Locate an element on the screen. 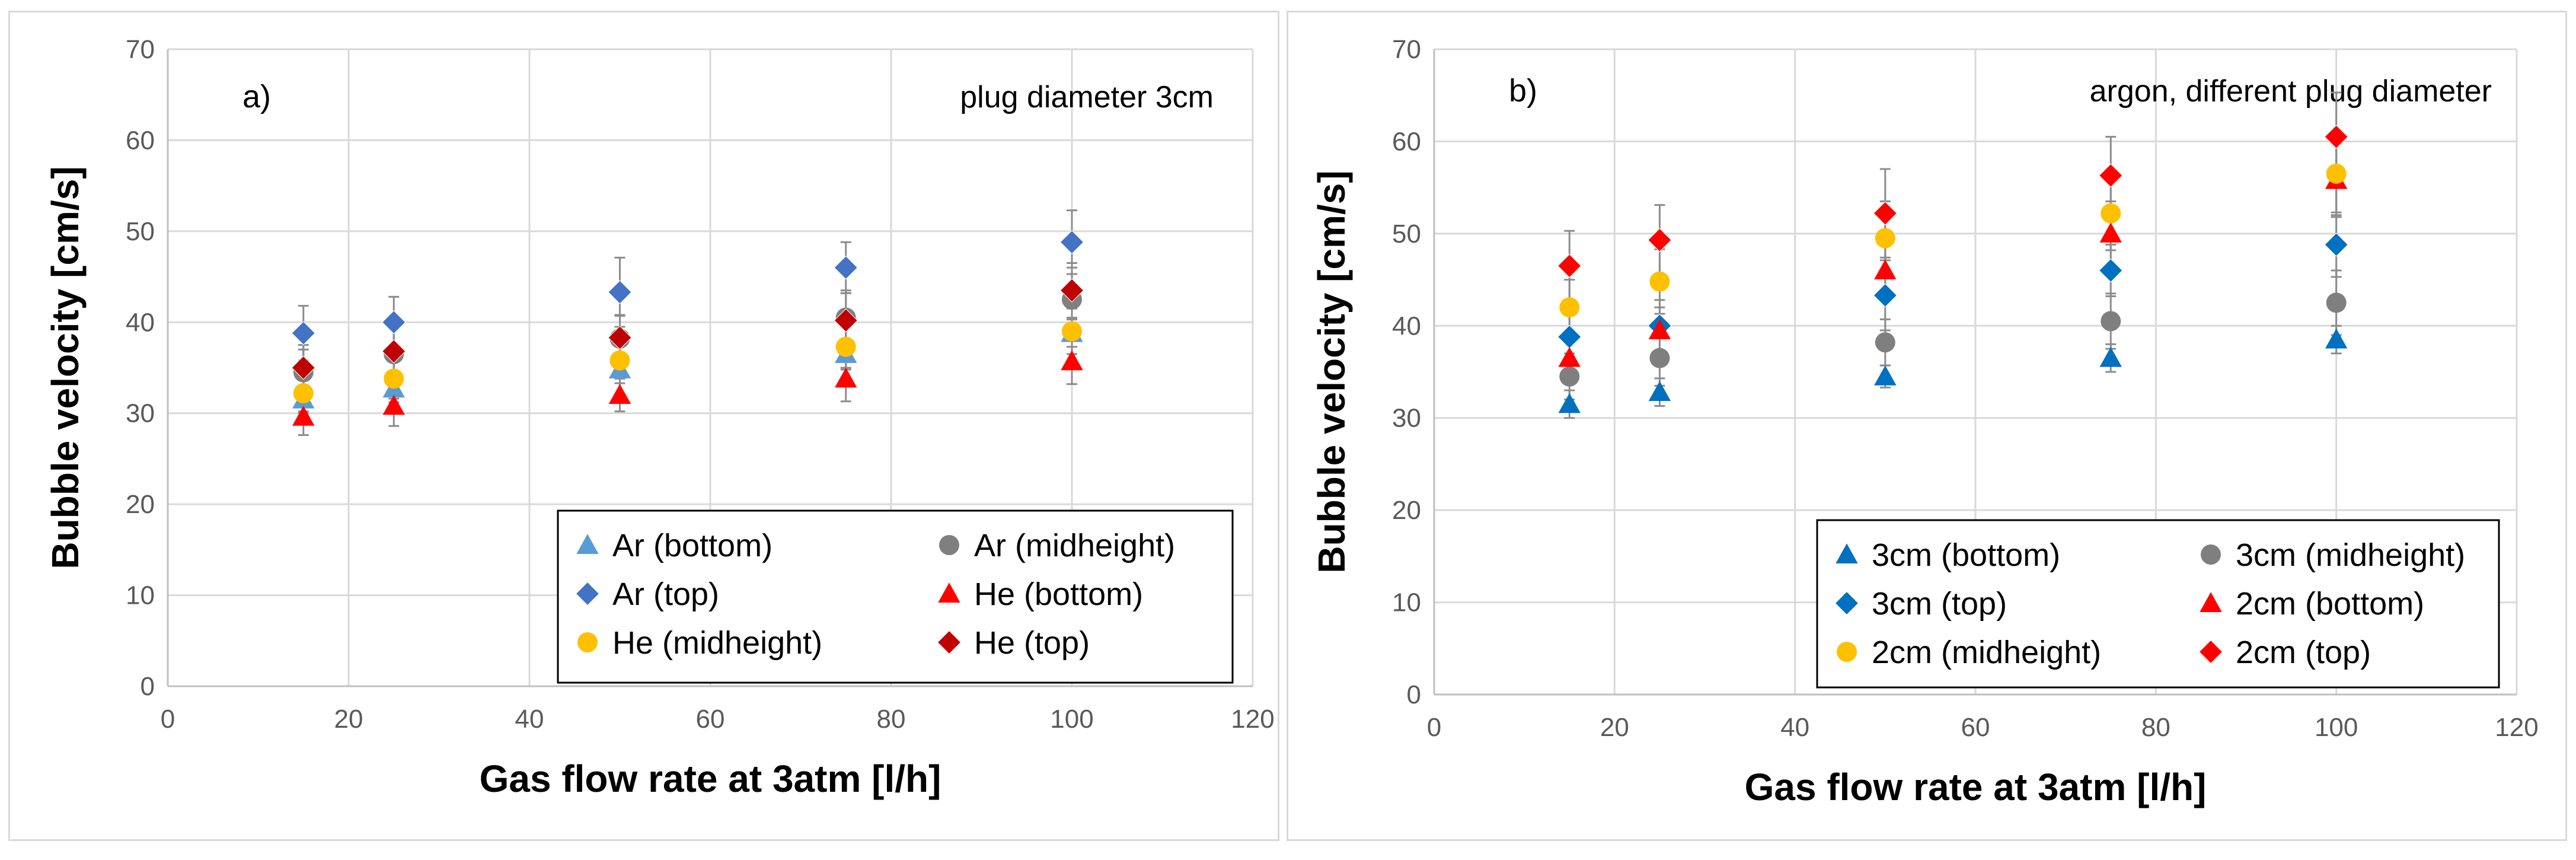  legend-entry-label: 2cm (midheight) is located at coordinates (1986, 652).